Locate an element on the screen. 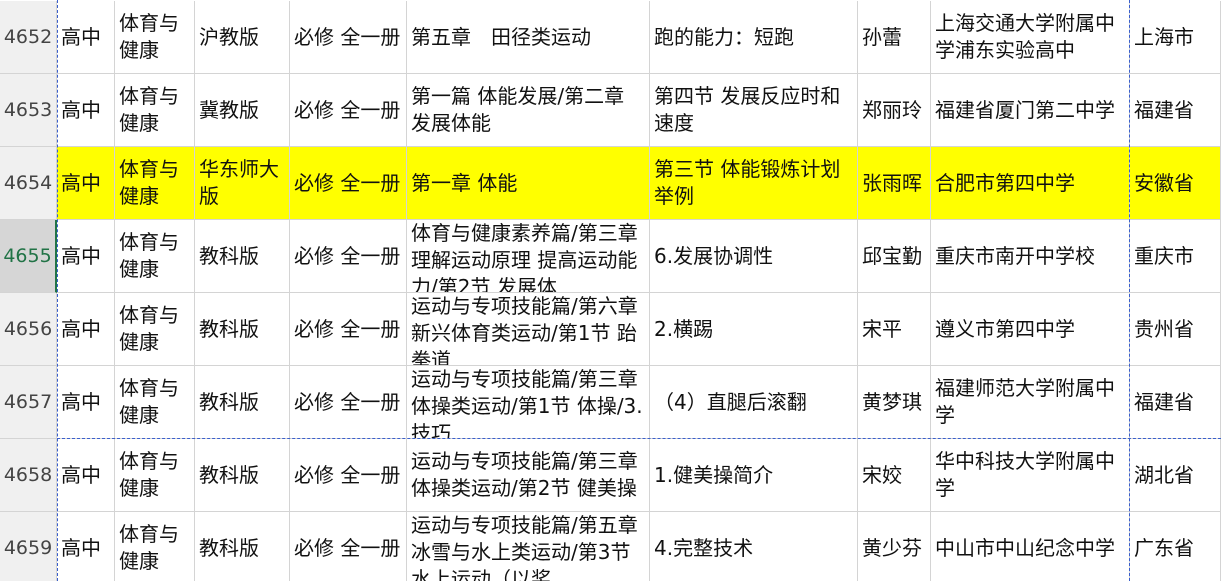 The image size is (1221, 581). cell: 重庆市南开中学校 is located at coordinates (1030, 256).